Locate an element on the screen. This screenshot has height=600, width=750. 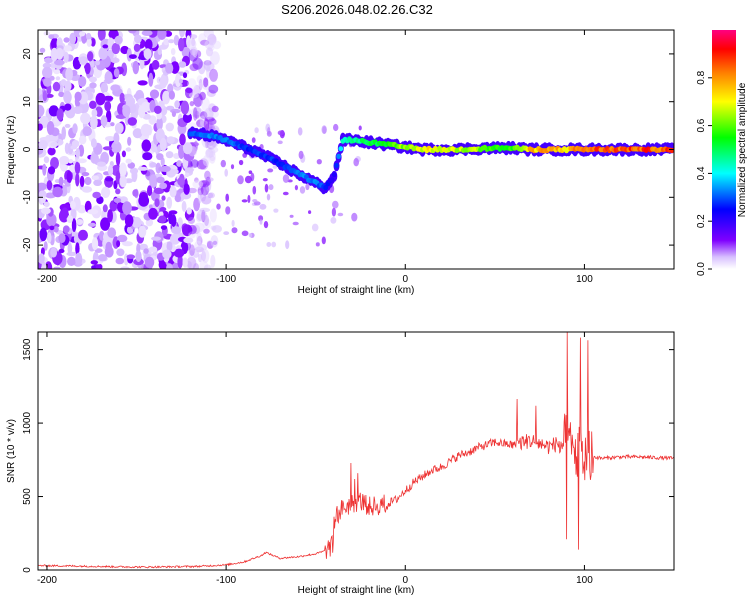
colorbar-tick-label: 0.2 is located at coordinates (701, 221).